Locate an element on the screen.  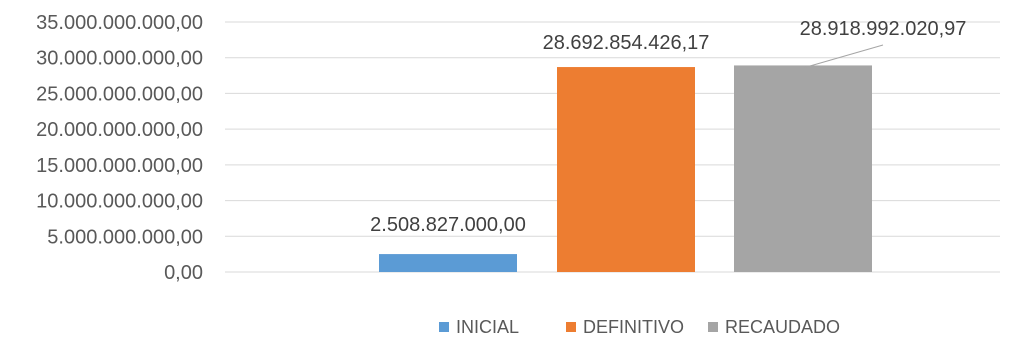
bar-definitivo is located at coordinates (626, 169).